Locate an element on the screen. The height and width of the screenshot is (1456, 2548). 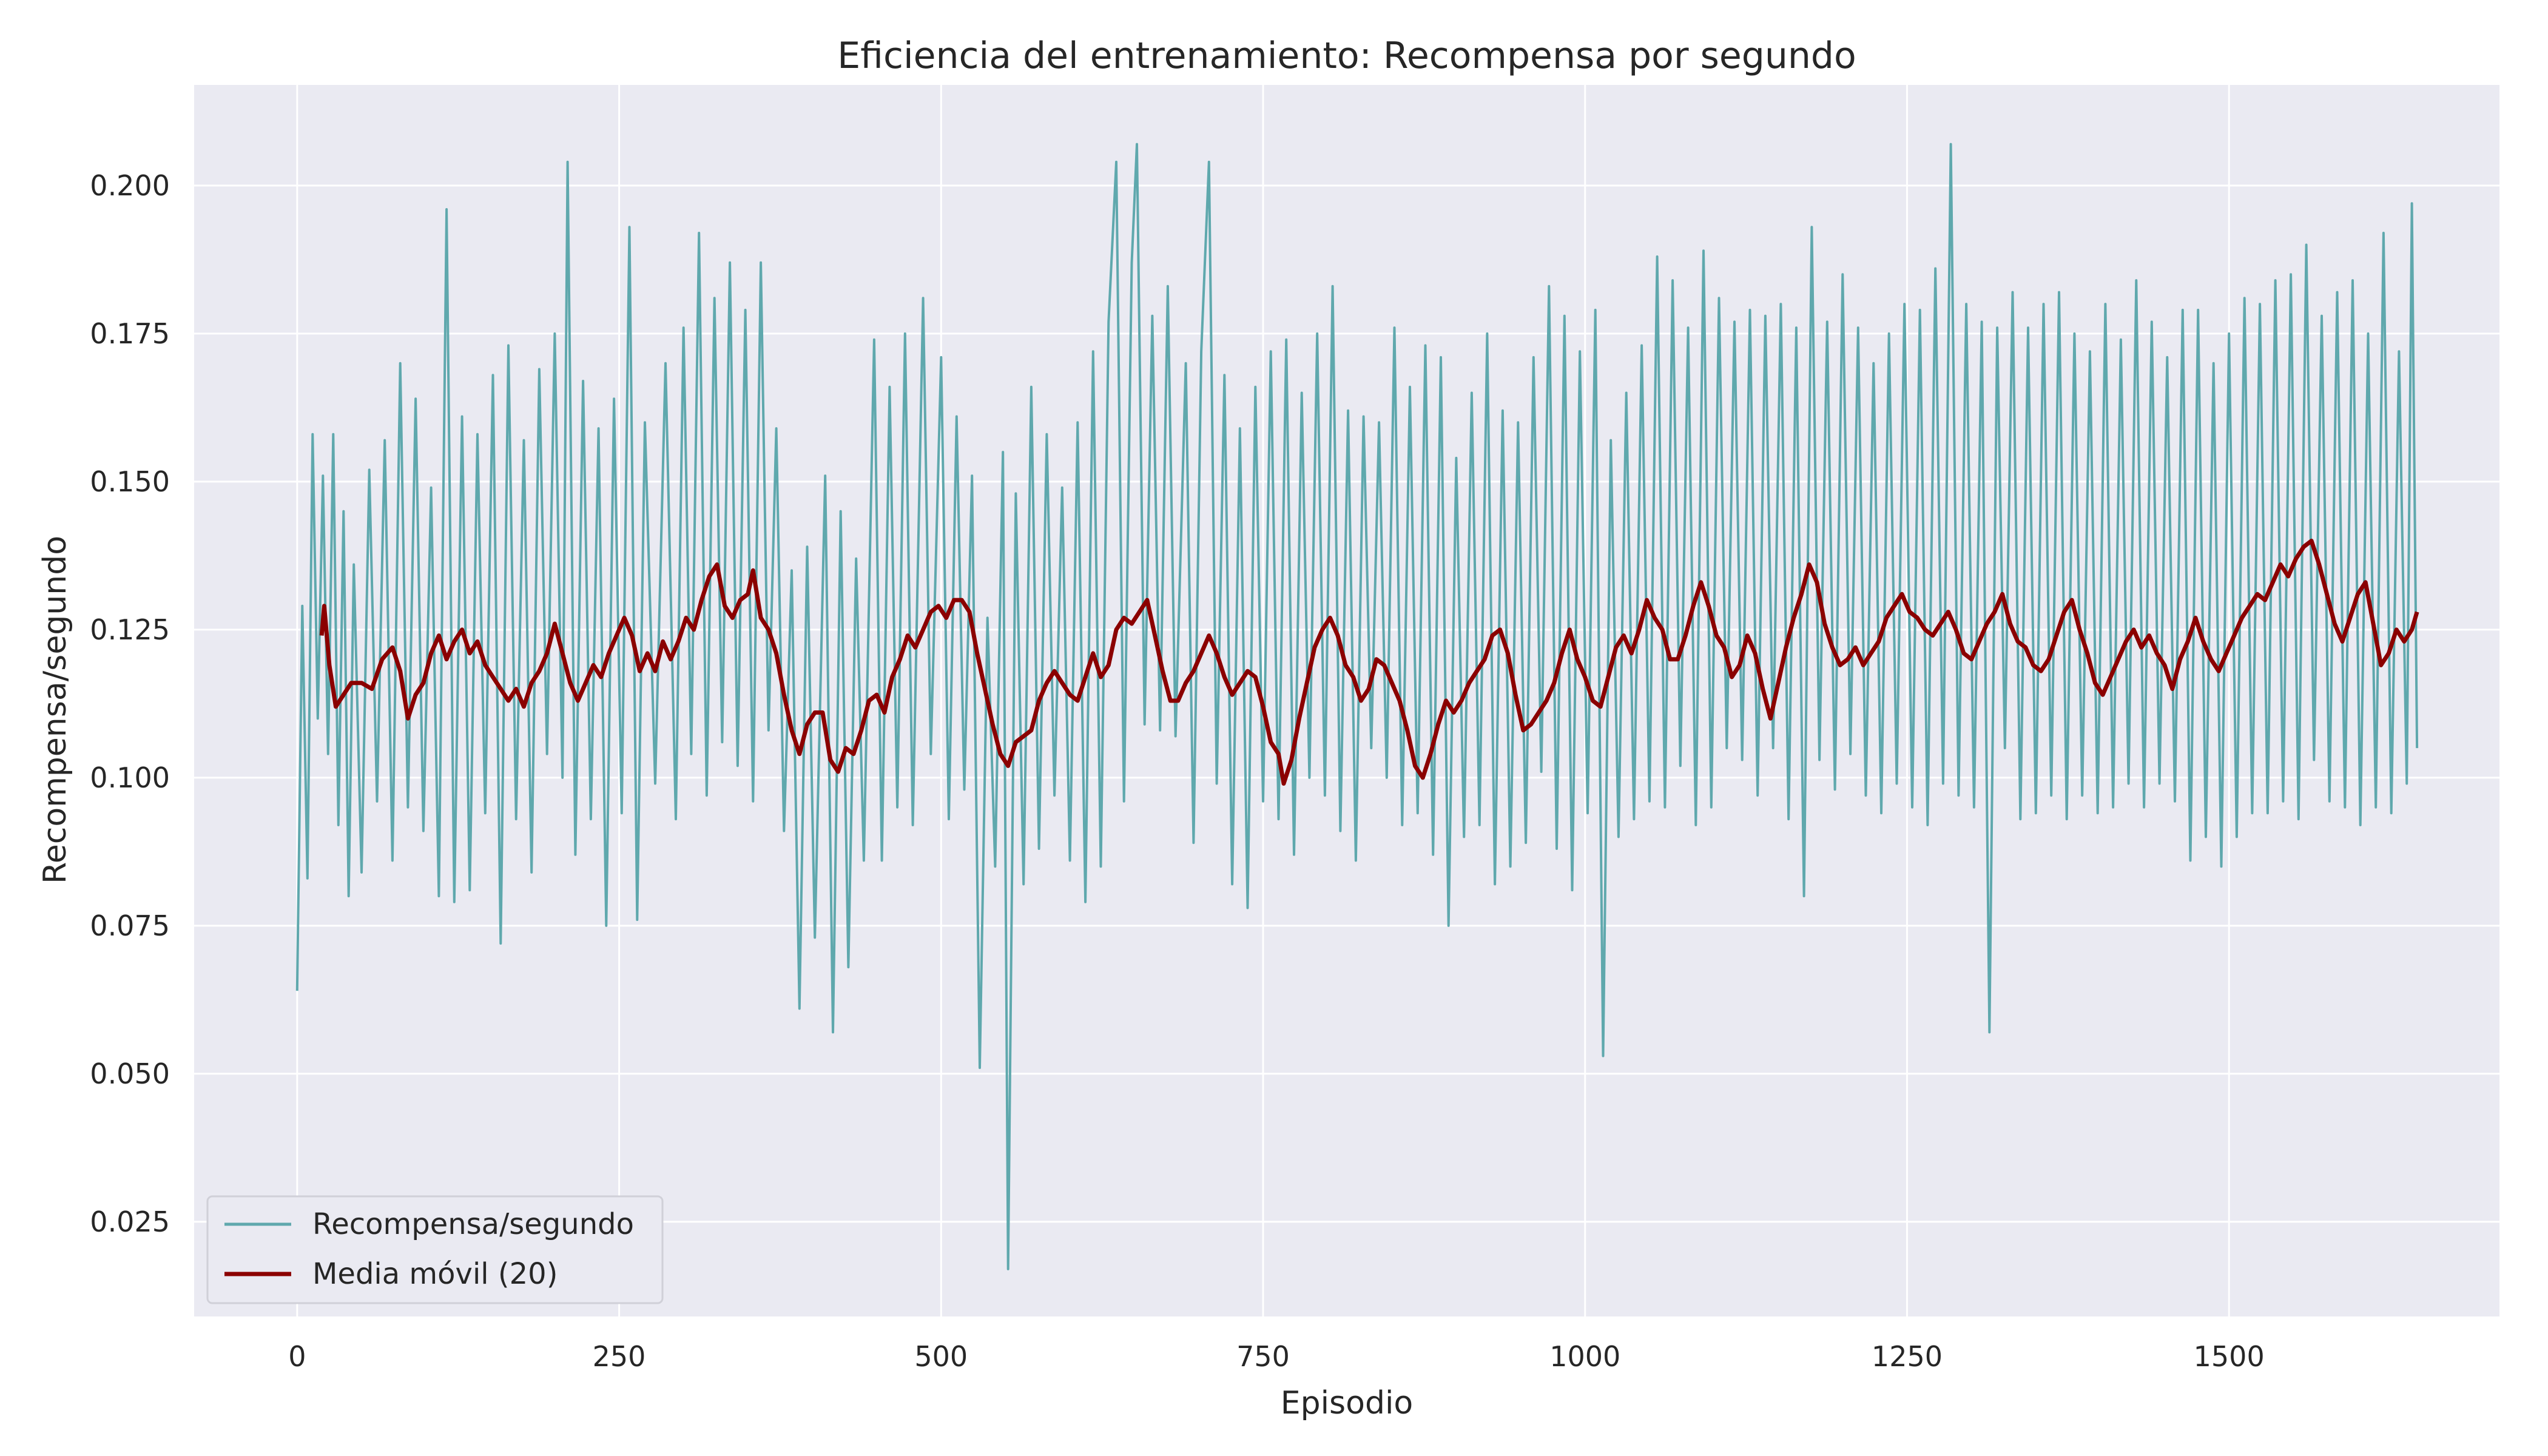
x-tick-labels: 0 250 500 750 1000 1250 1500 is located at coordinates (1276, 1356).